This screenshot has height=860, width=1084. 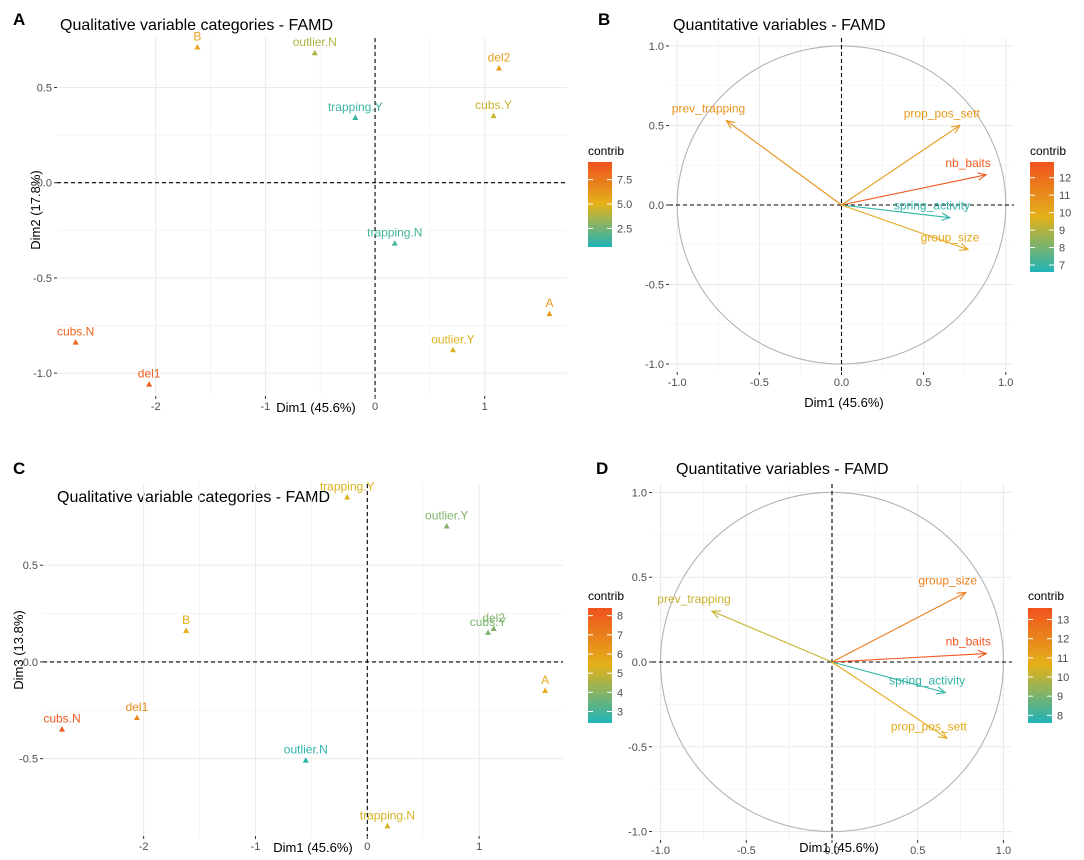 I want to click on legend-tick-label: 5.0, so click(x=624, y=205).